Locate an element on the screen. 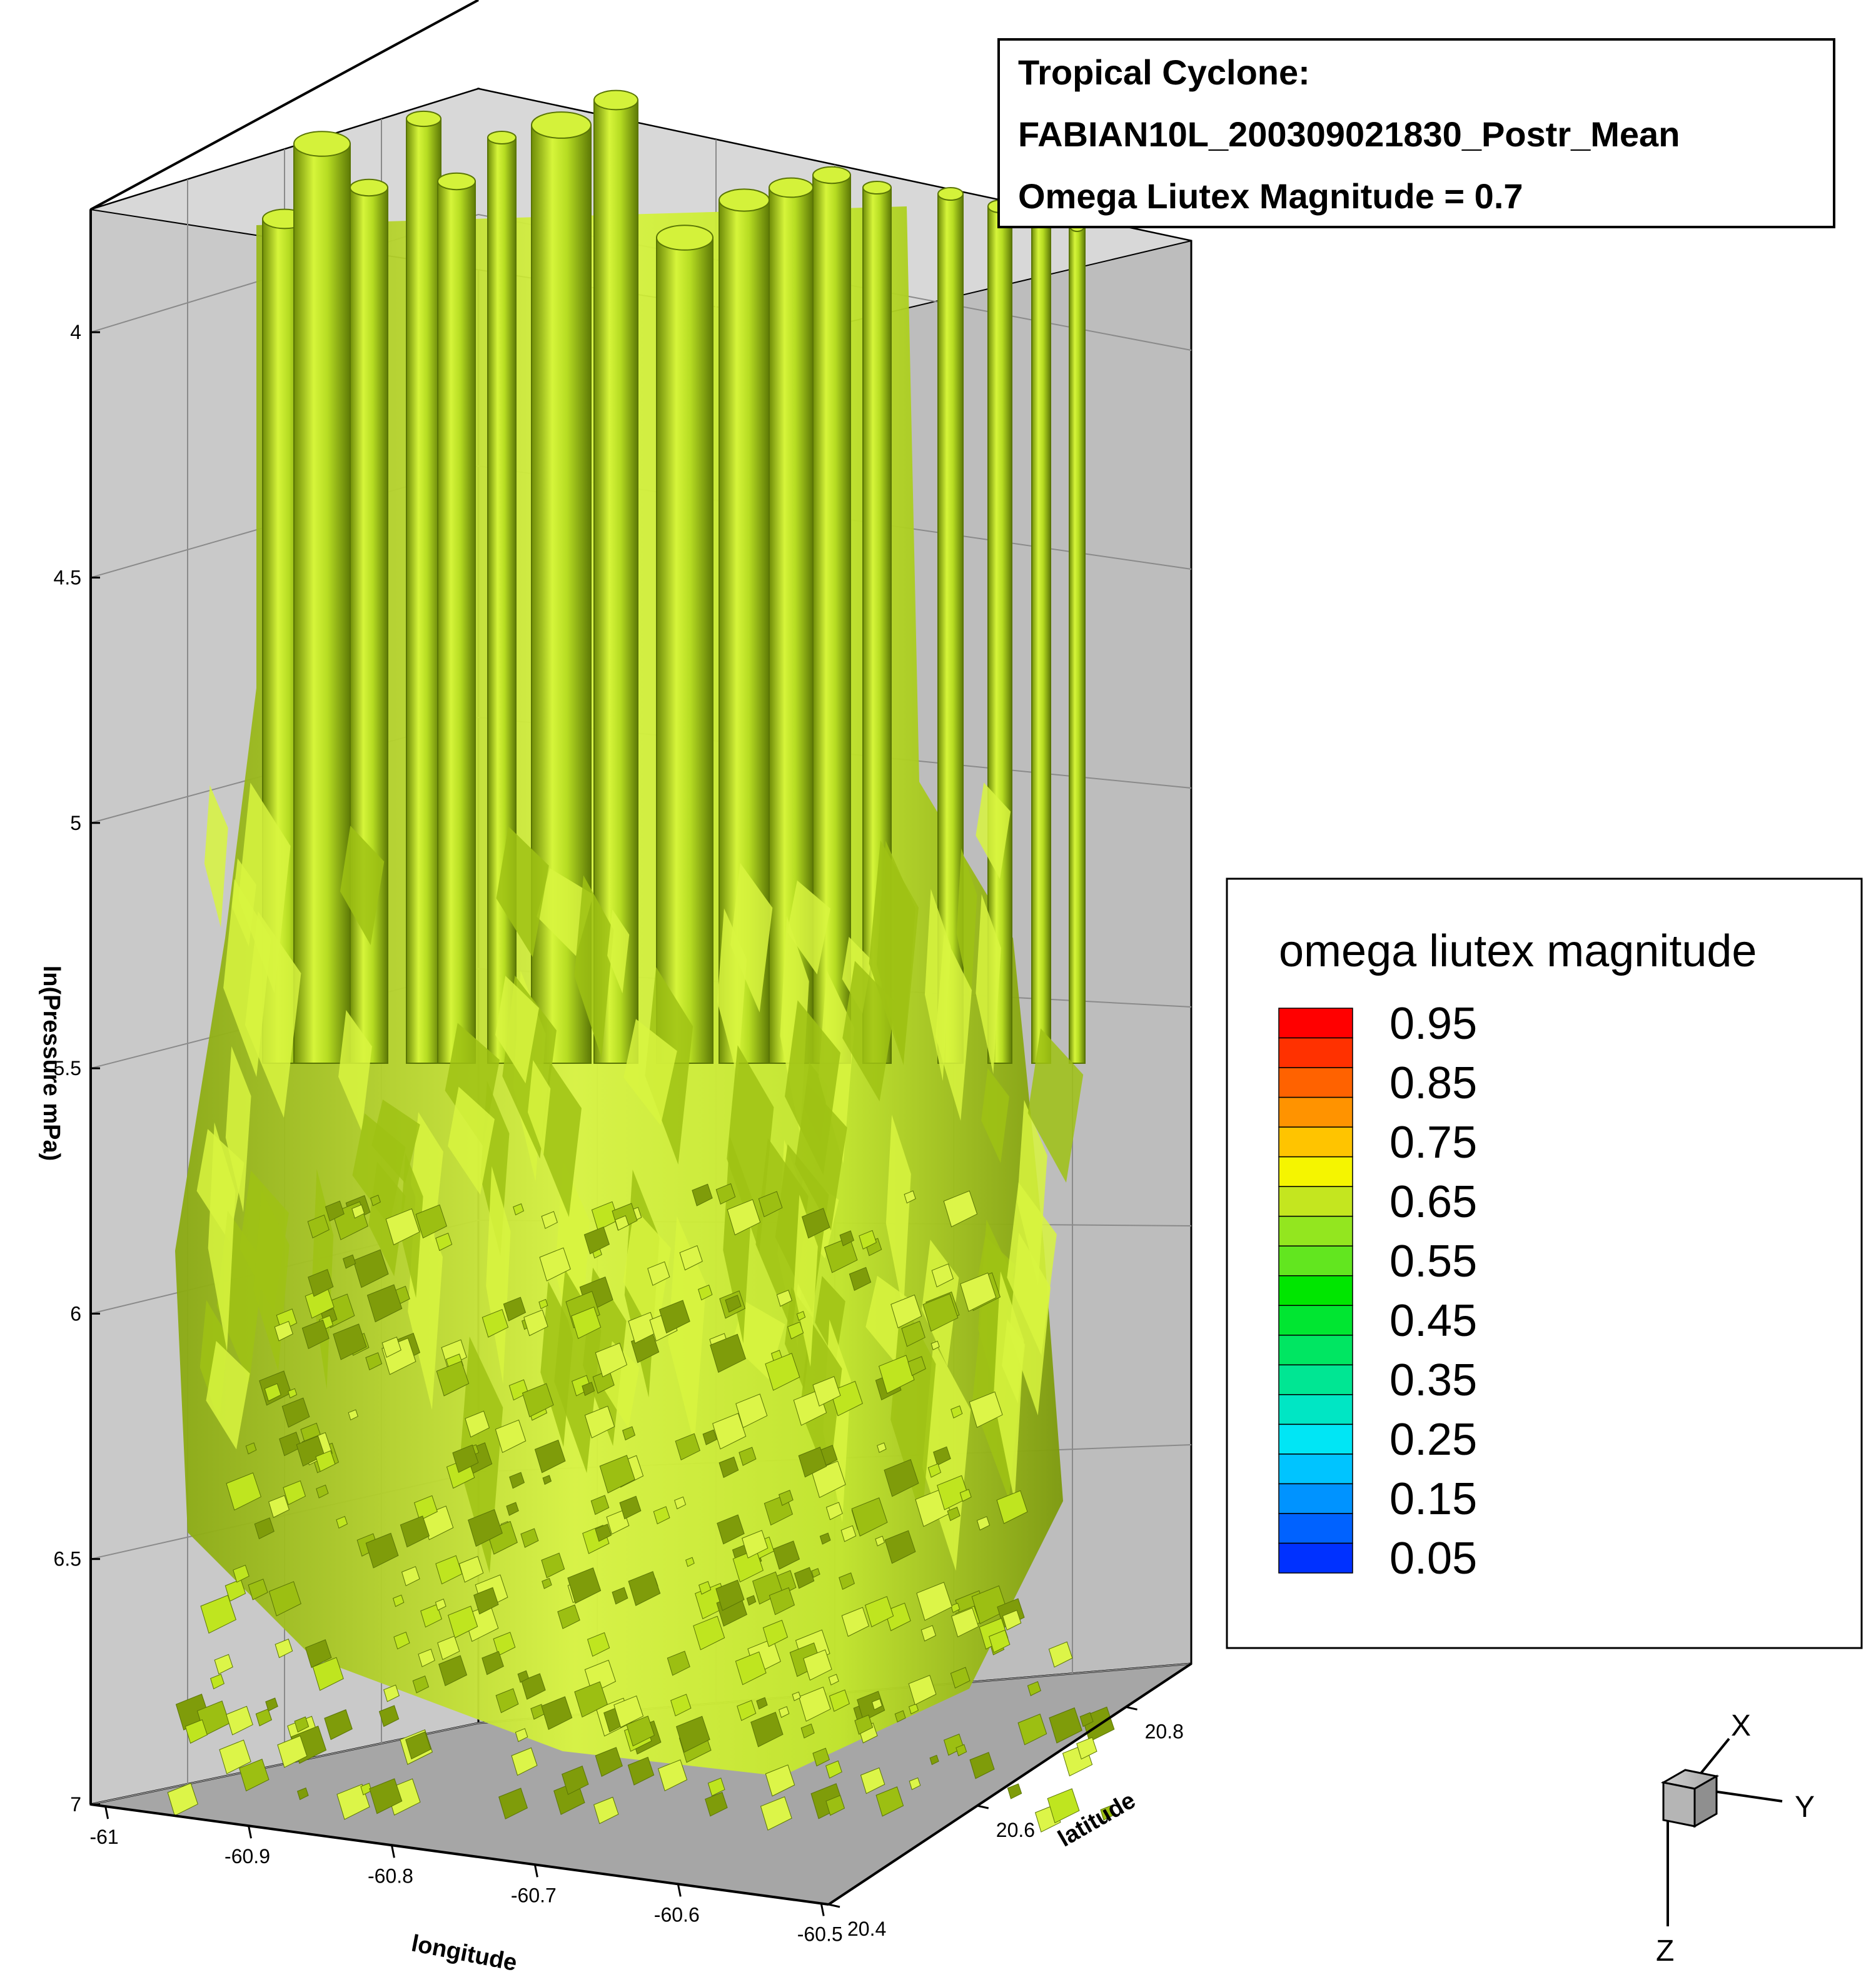 Image resolution: width=1876 pixels, height=1977 pixels. triad-cube-side is located at coordinates (1705, 1801).